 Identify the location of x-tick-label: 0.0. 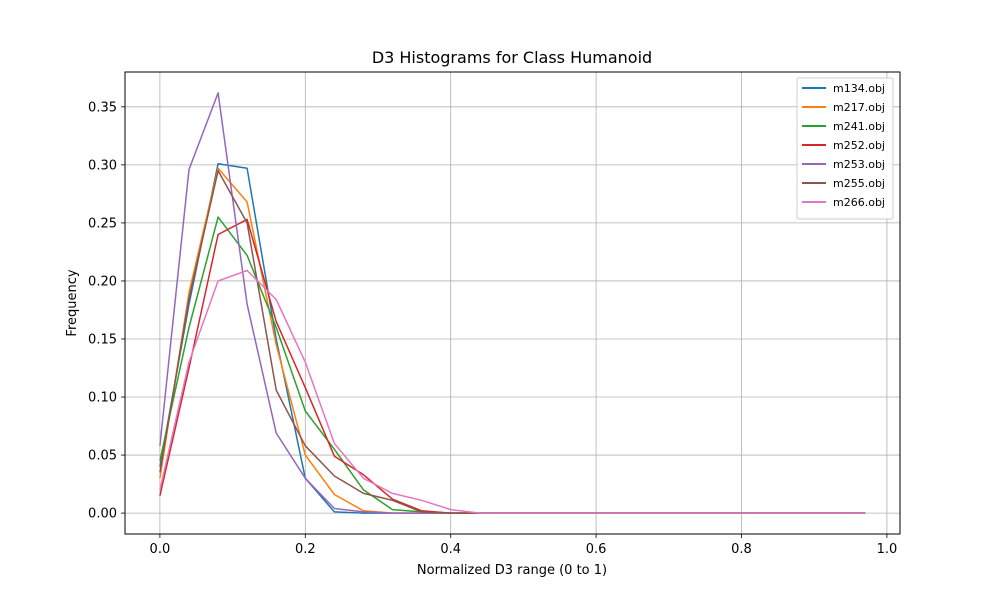
(160, 549).